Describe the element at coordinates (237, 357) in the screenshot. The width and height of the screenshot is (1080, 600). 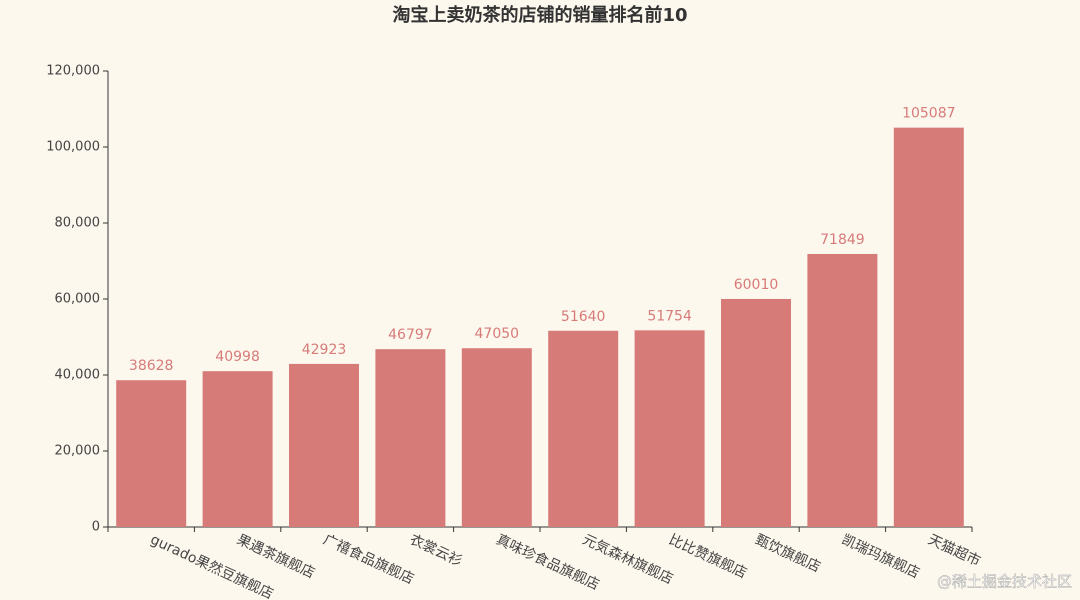
I see `value-label: 40998` at that location.